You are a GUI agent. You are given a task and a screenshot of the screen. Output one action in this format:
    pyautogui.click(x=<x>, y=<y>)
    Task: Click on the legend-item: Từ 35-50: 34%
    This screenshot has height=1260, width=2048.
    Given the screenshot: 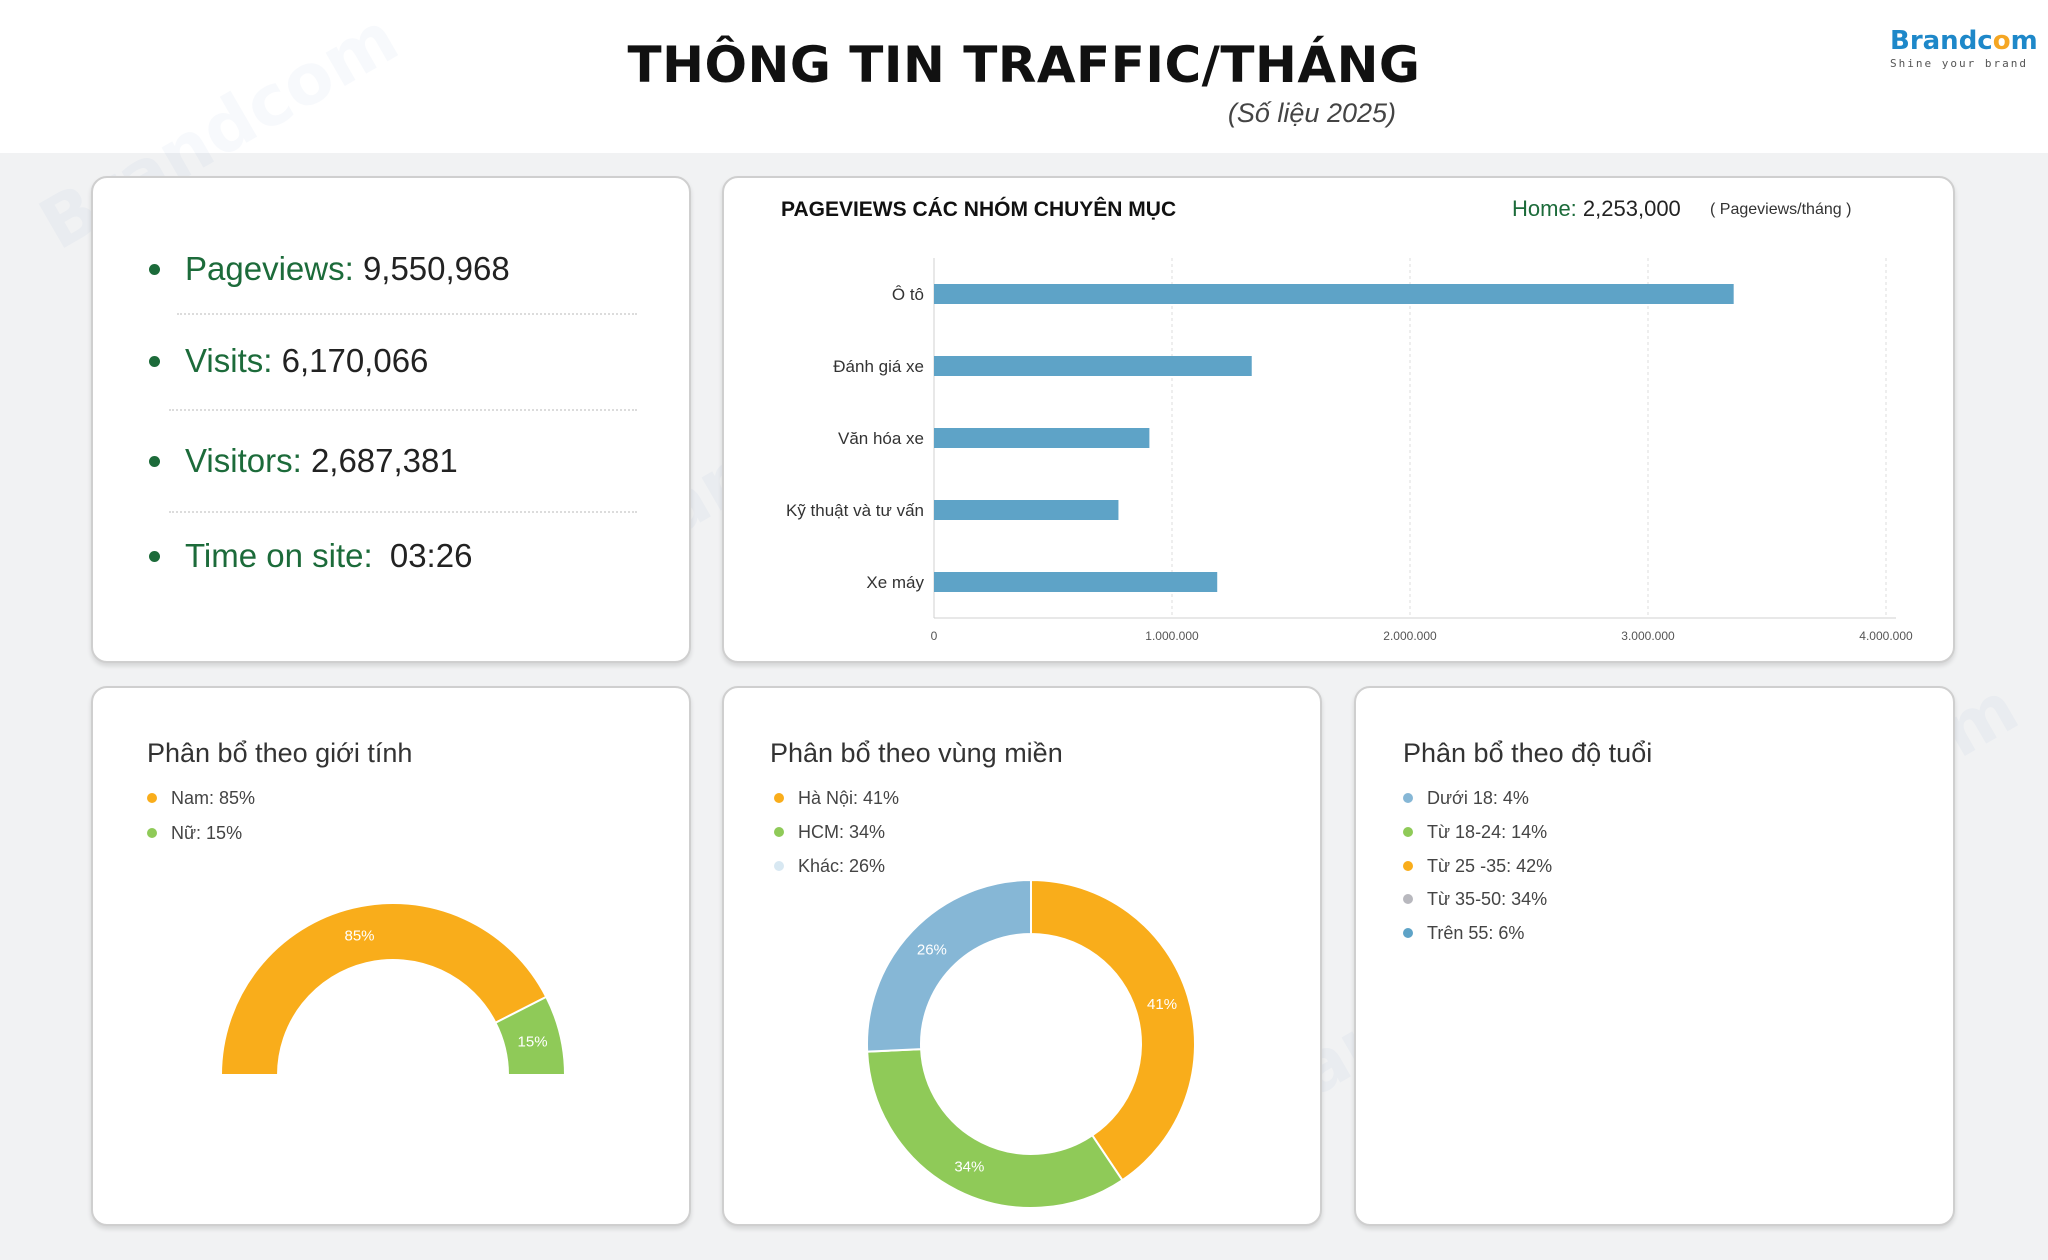 What is the action you would take?
    pyautogui.click(x=1475, y=899)
    